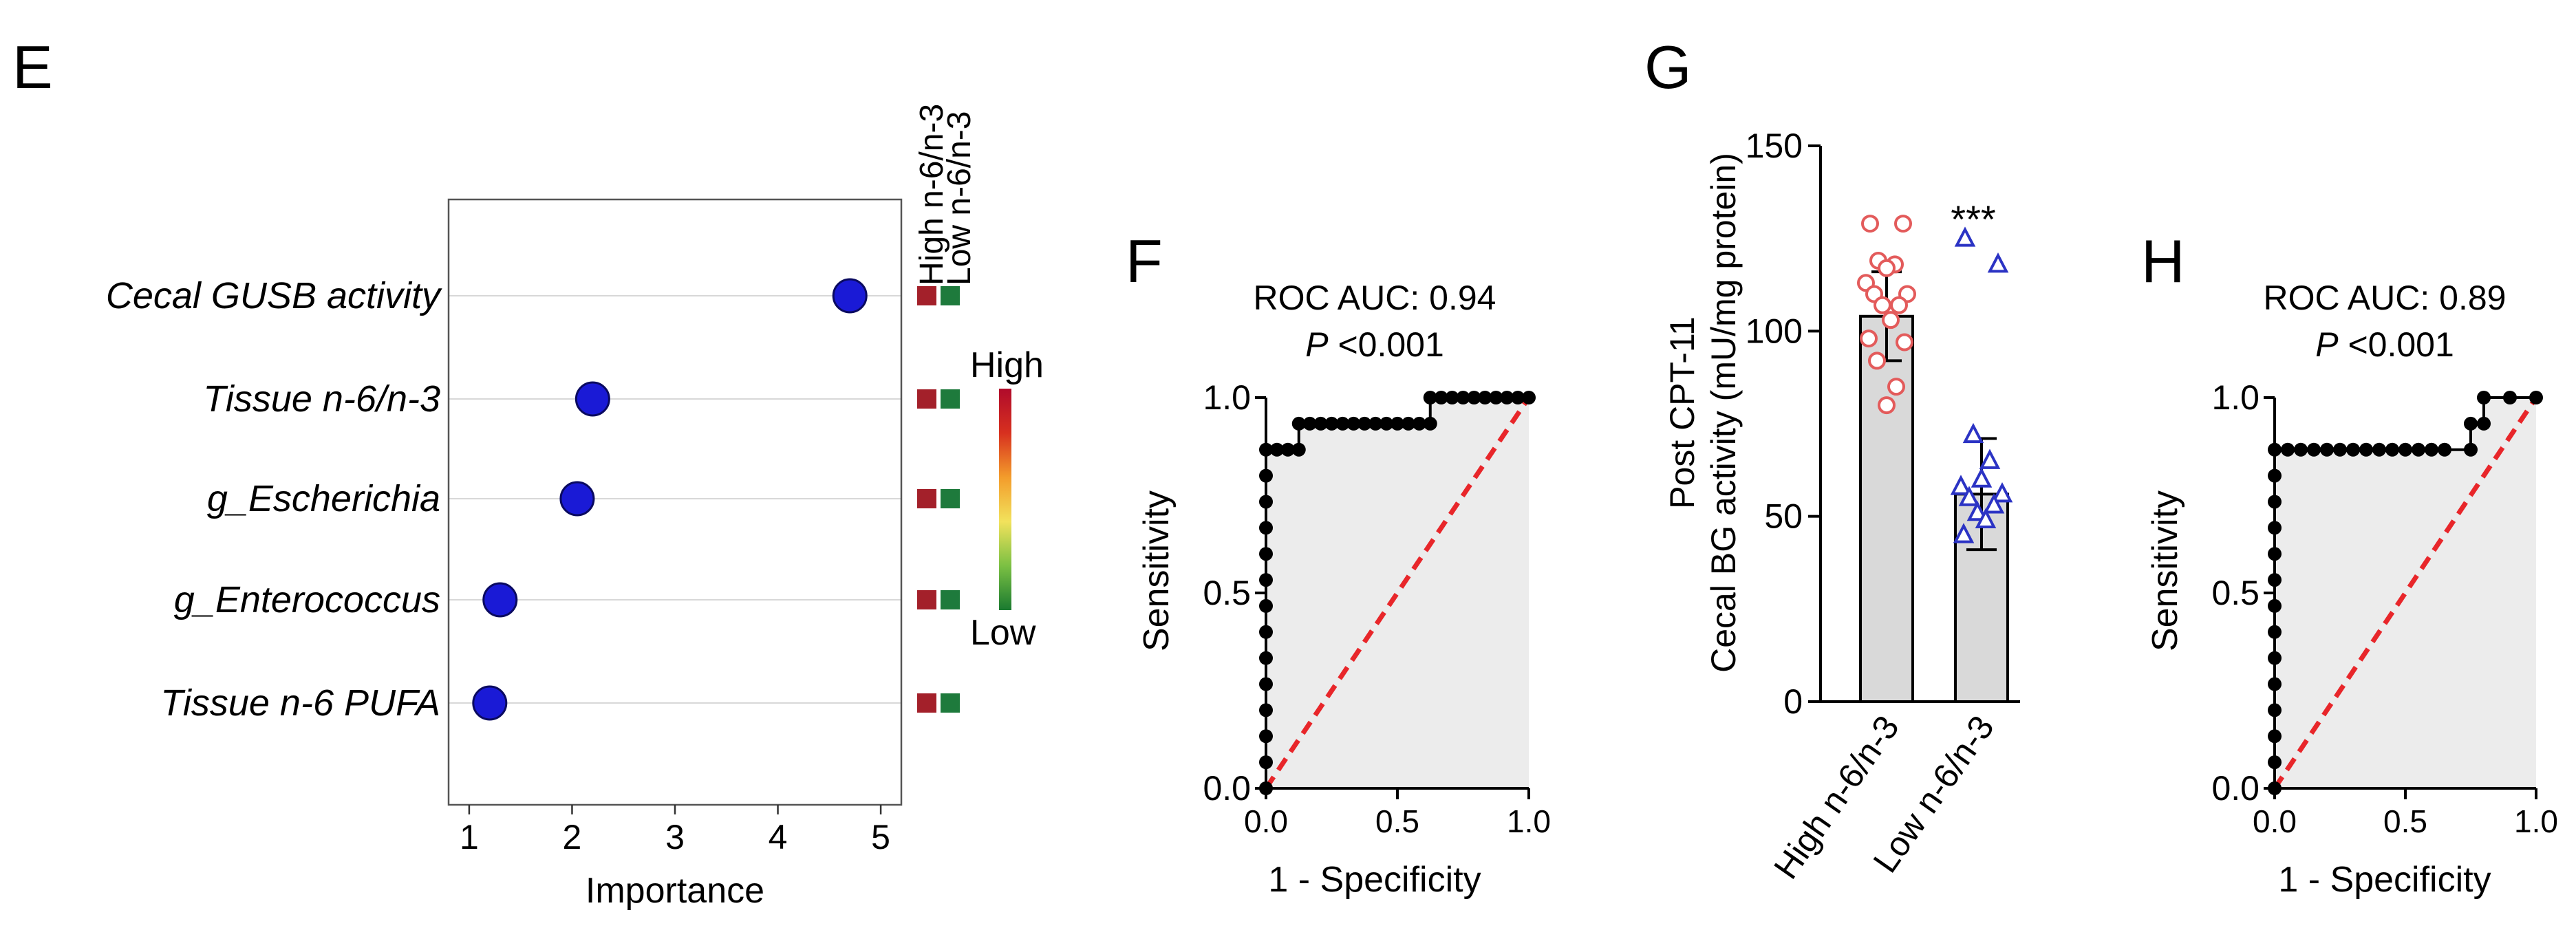 Image resolution: width=2576 pixels, height=930 pixels. Describe the element at coordinates (2163, 261) in the screenshot. I see `panel-label-h: H` at that location.